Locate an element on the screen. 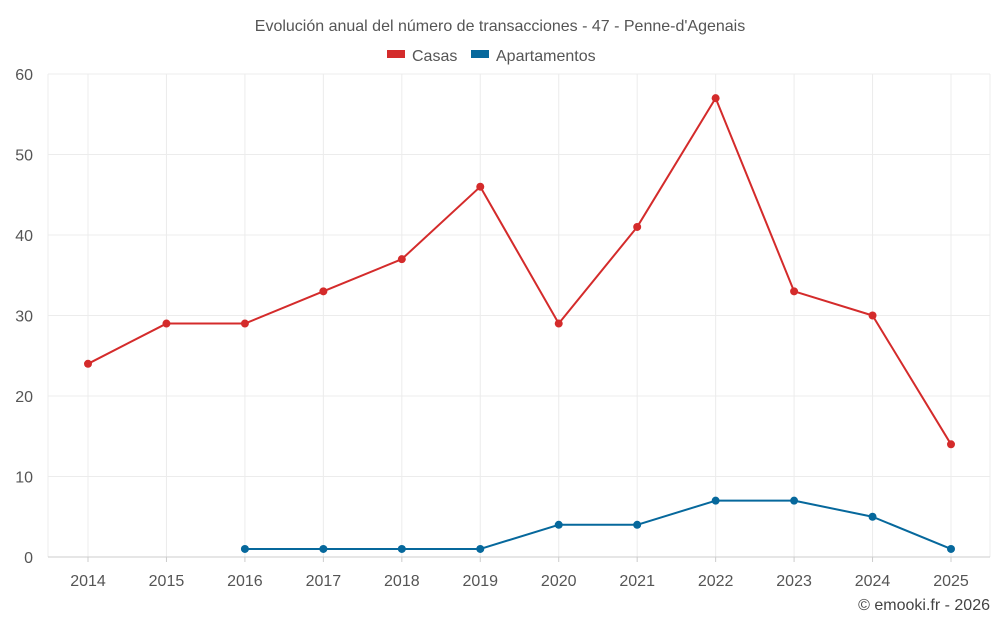 This screenshot has width=1000, height=625. x-tick-label: 2015 is located at coordinates (167, 581).